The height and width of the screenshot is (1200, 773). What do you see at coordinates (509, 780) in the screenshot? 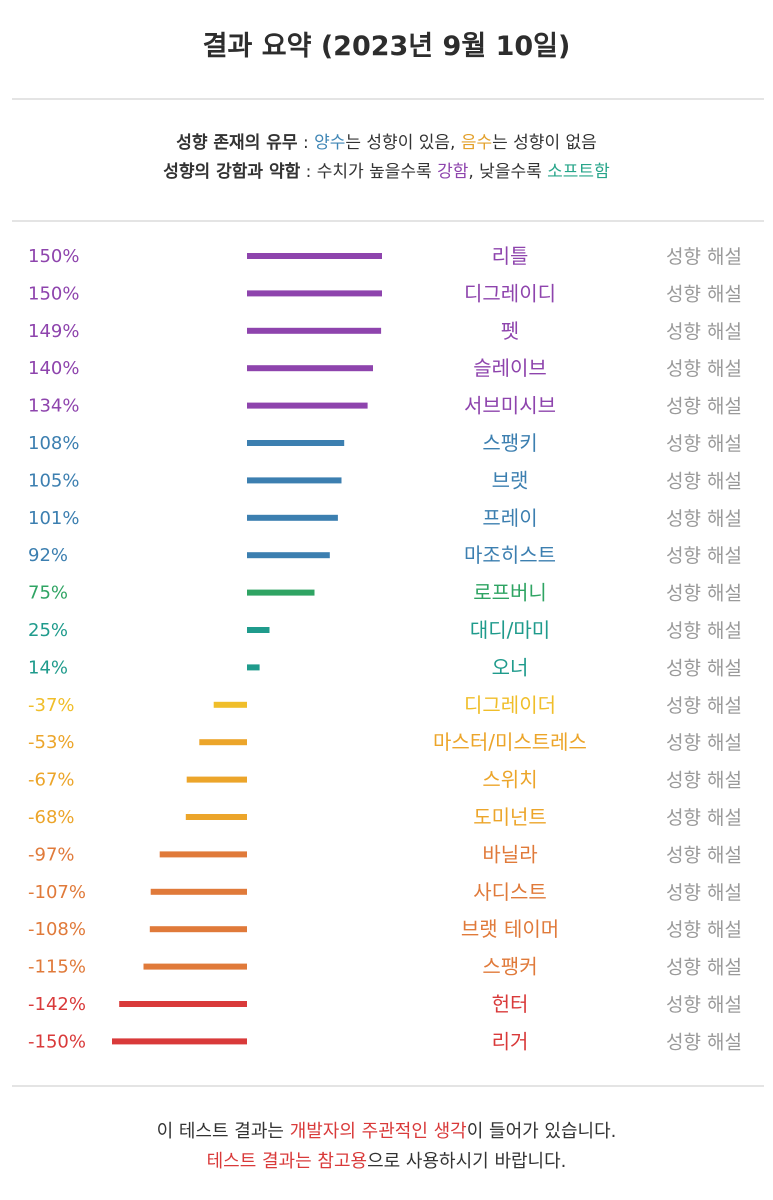
I see `category-label: 스위치` at bounding box center [509, 780].